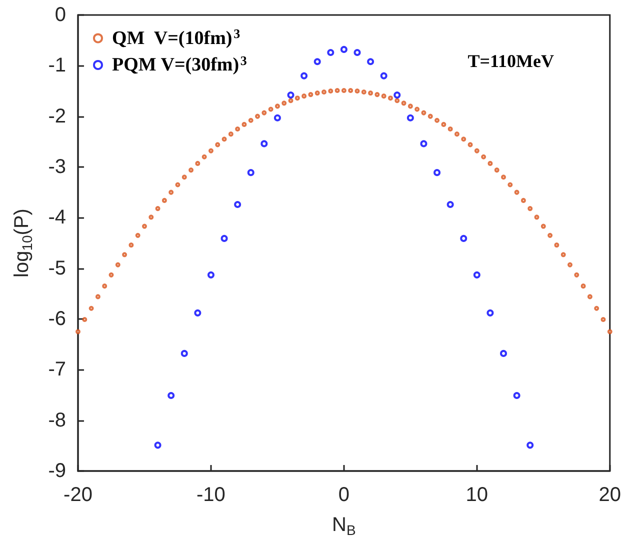 The image size is (624, 552). Describe the element at coordinates (57, 167) in the screenshot. I see `y-tick-label: -3` at that location.